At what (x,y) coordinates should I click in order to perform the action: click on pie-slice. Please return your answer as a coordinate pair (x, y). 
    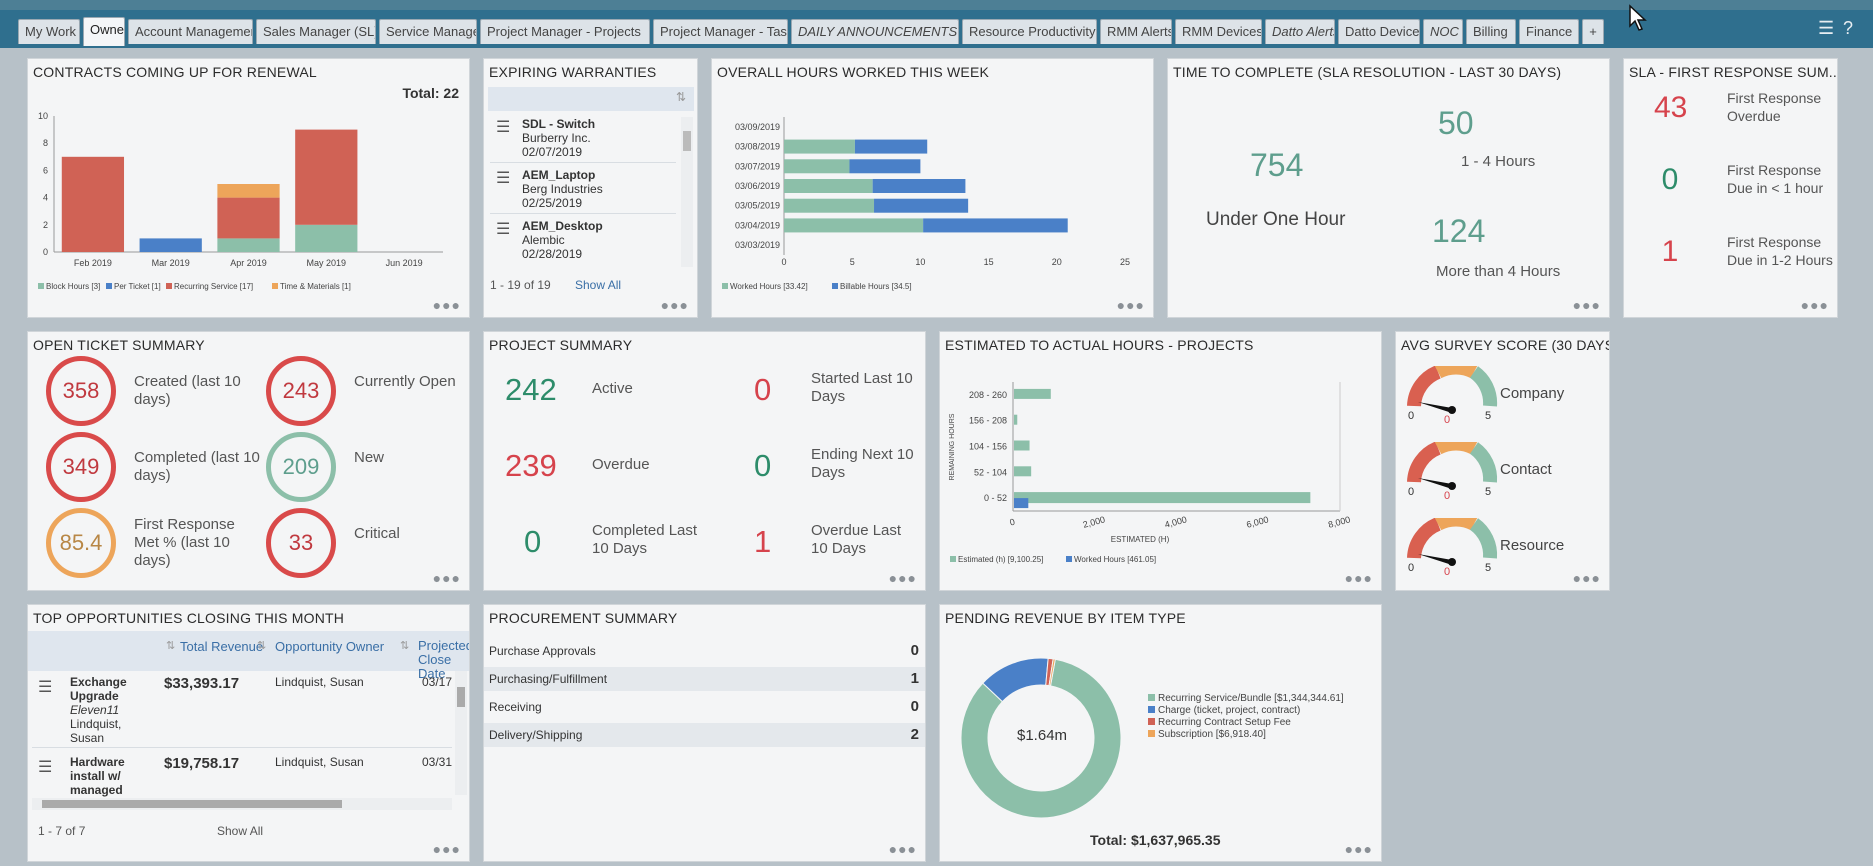
    Looking at the image, I should click on (1041, 738).